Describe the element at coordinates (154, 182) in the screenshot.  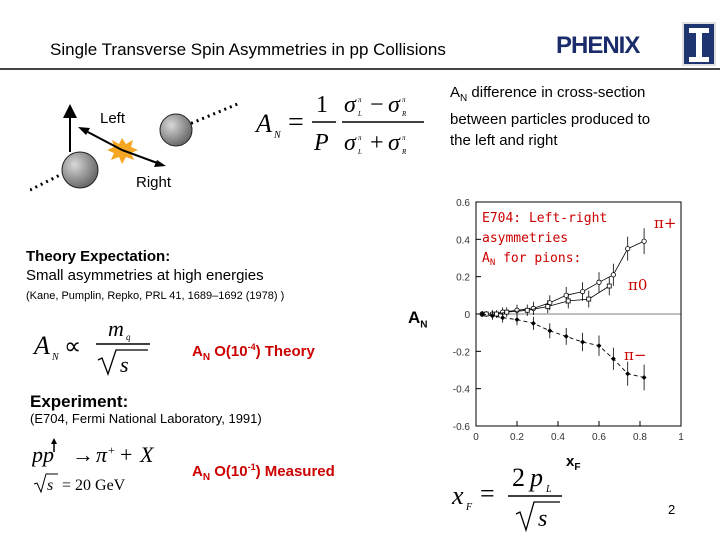
I see `right-label: Right` at that location.